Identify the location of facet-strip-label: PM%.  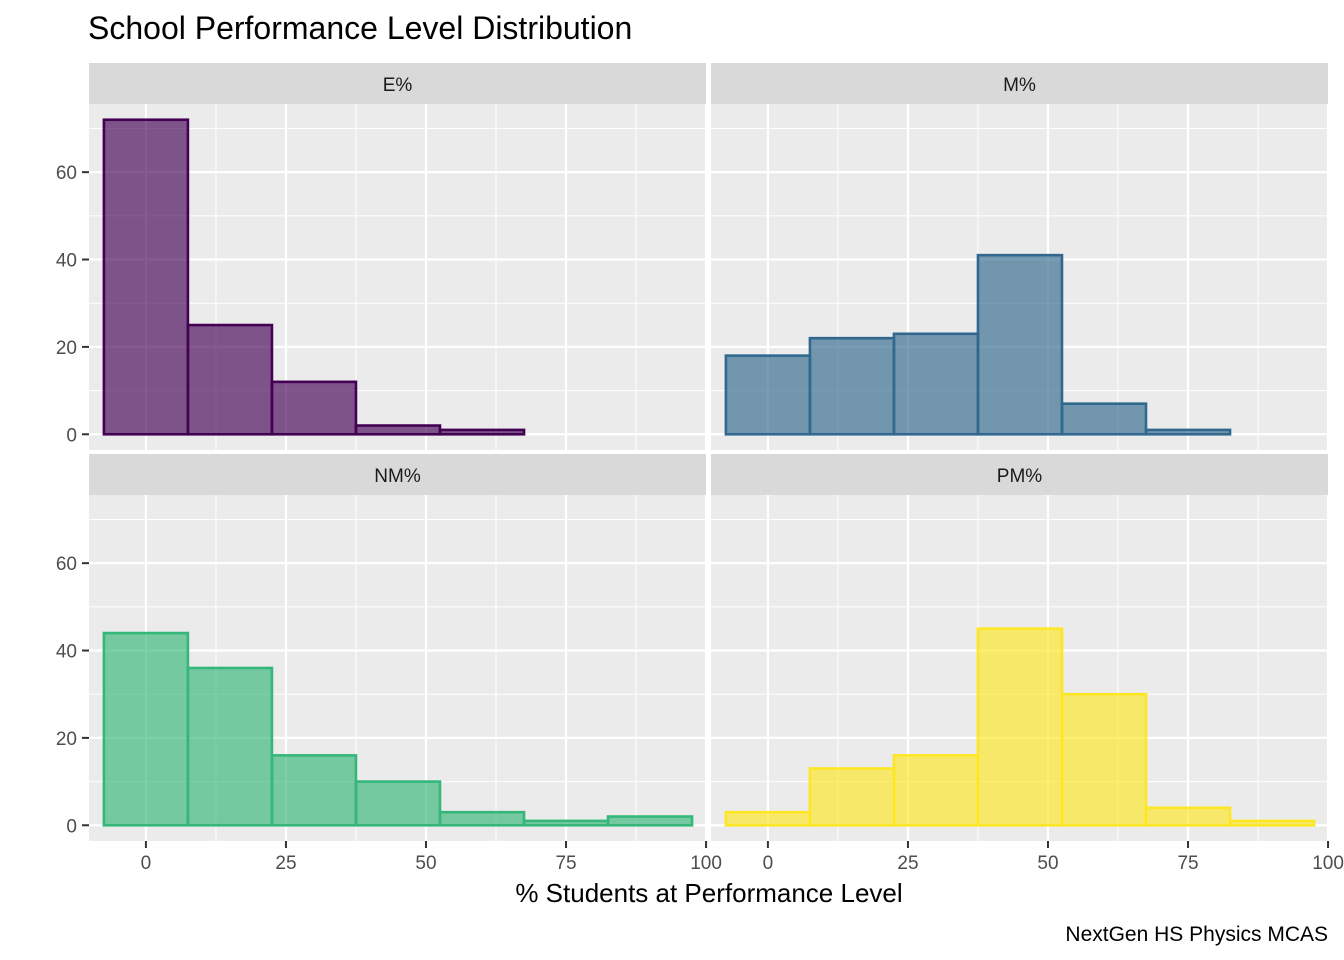
(1020, 476).